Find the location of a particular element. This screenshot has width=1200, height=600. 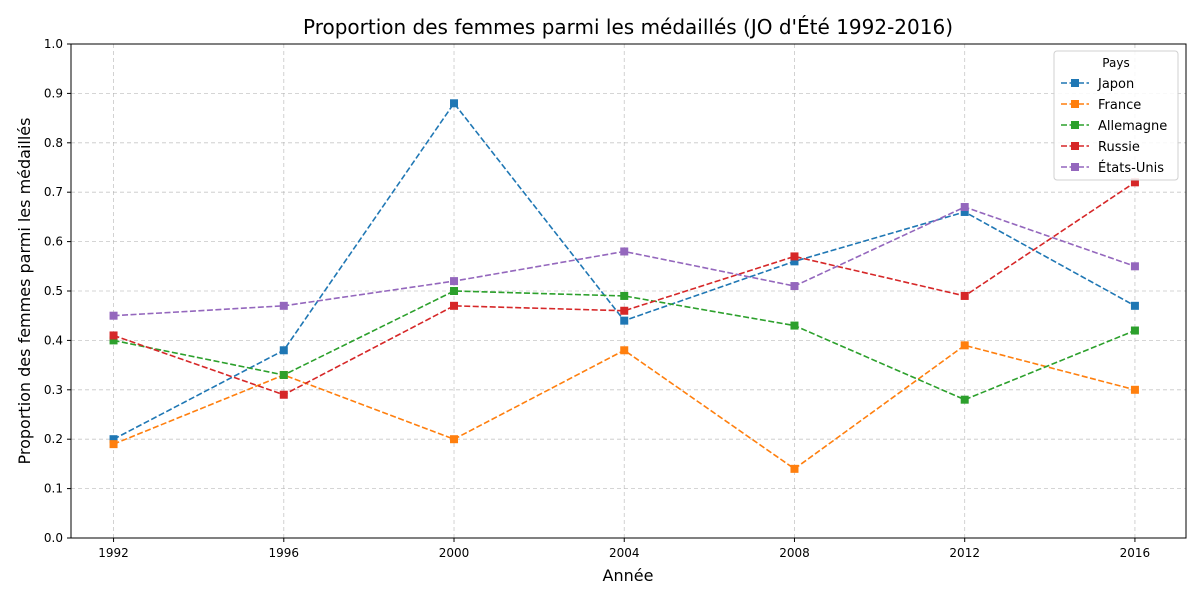

x-tick-label: 2012 is located at coordinates (964, 553).